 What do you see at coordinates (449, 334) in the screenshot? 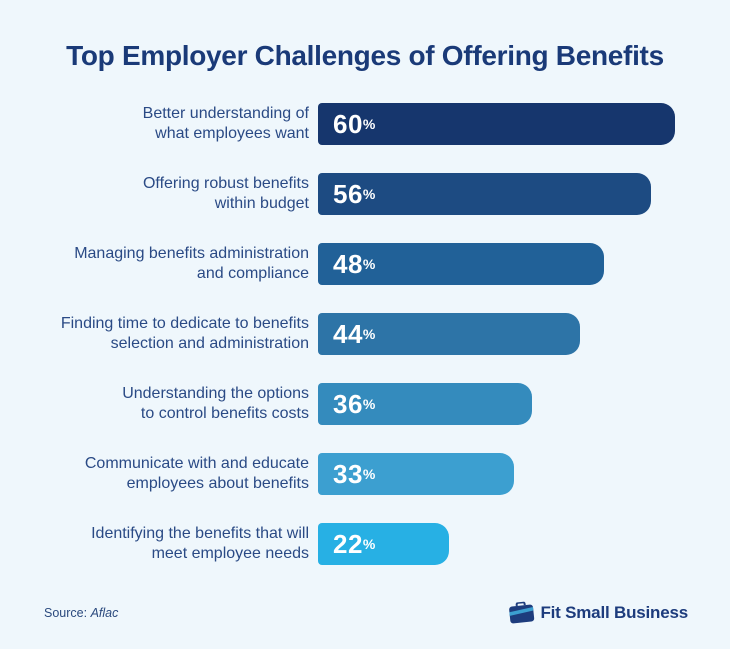
I see `bar: 44%` at bounding box center [449, 334].